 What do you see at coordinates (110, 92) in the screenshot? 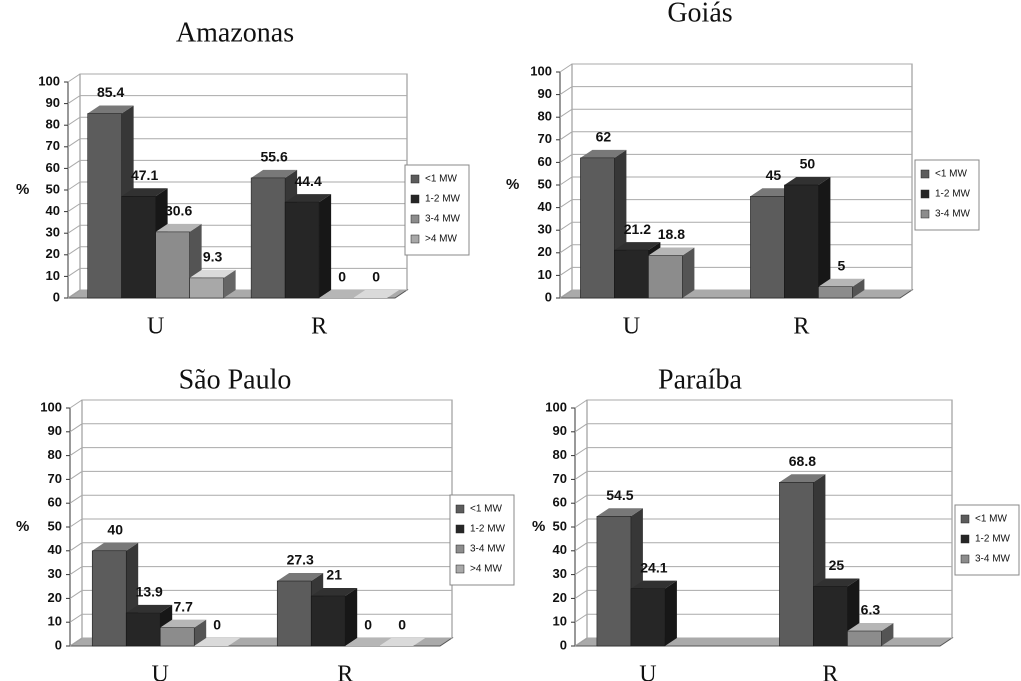
I see `value-label: 85.4` at bounding box center [110, 92].